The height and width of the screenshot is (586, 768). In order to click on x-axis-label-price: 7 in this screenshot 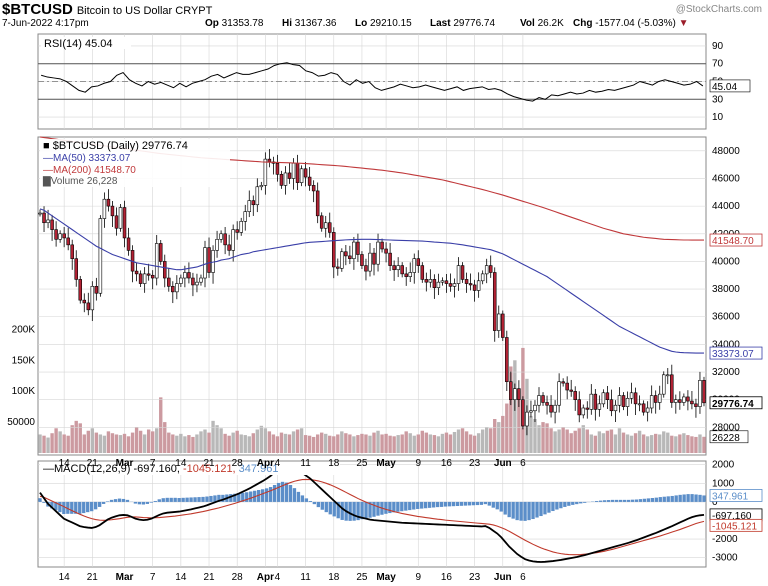, I will do `click(153, 463)`.